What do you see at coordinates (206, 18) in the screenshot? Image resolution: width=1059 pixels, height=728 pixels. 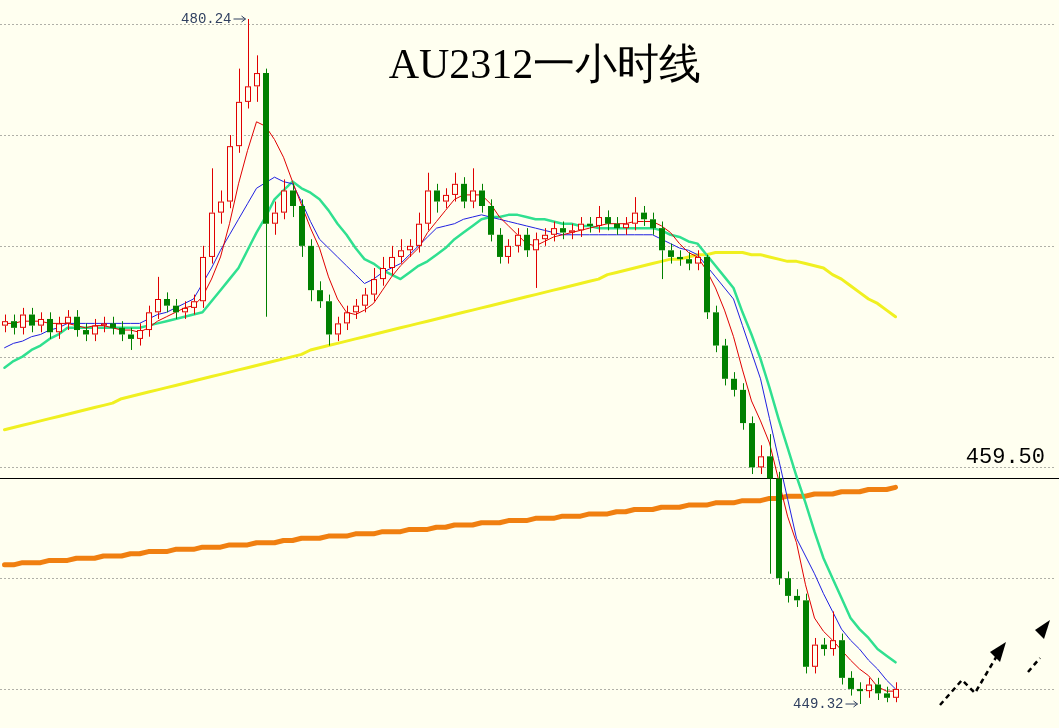 I see `annotation: 480.24` at bounding box center [206, 18].